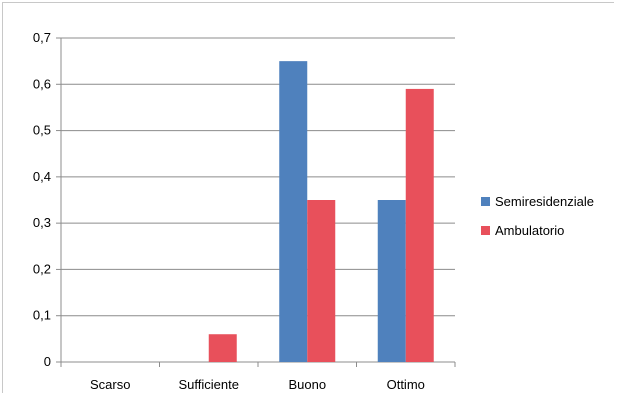  What do you see at coordinates (321, 281) in the screenshot?
I see `bar-ambulatorio-buono` at bounding box center [321, 281].